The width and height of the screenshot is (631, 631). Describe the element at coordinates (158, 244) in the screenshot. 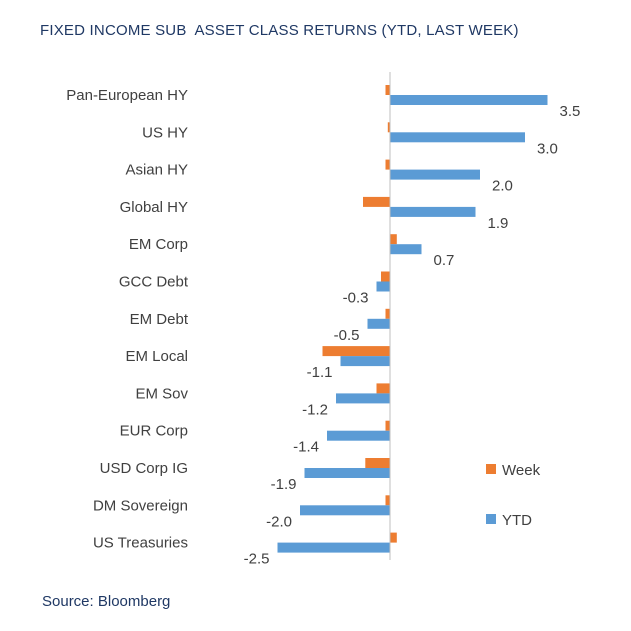

I see `category-label: EM Corp` at that location.